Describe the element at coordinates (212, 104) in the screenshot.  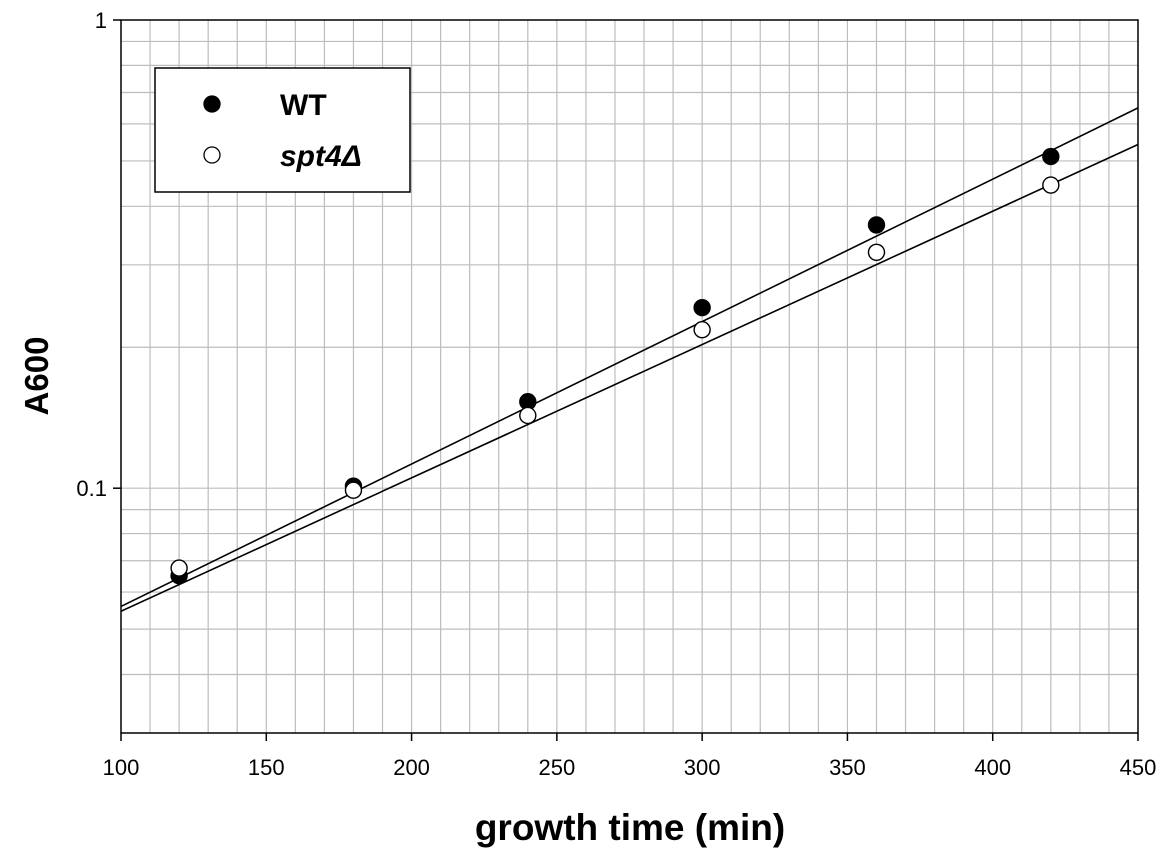
I see `legend-marker-wt` at that location.